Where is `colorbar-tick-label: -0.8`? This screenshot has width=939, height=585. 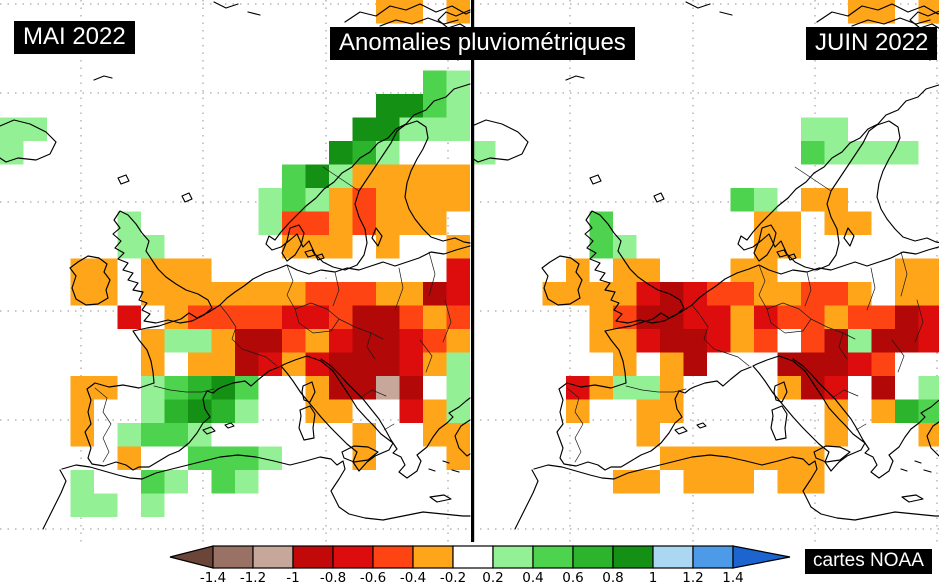 colorbar-tick-label: -0.8 is located at coordinates (333, 577).